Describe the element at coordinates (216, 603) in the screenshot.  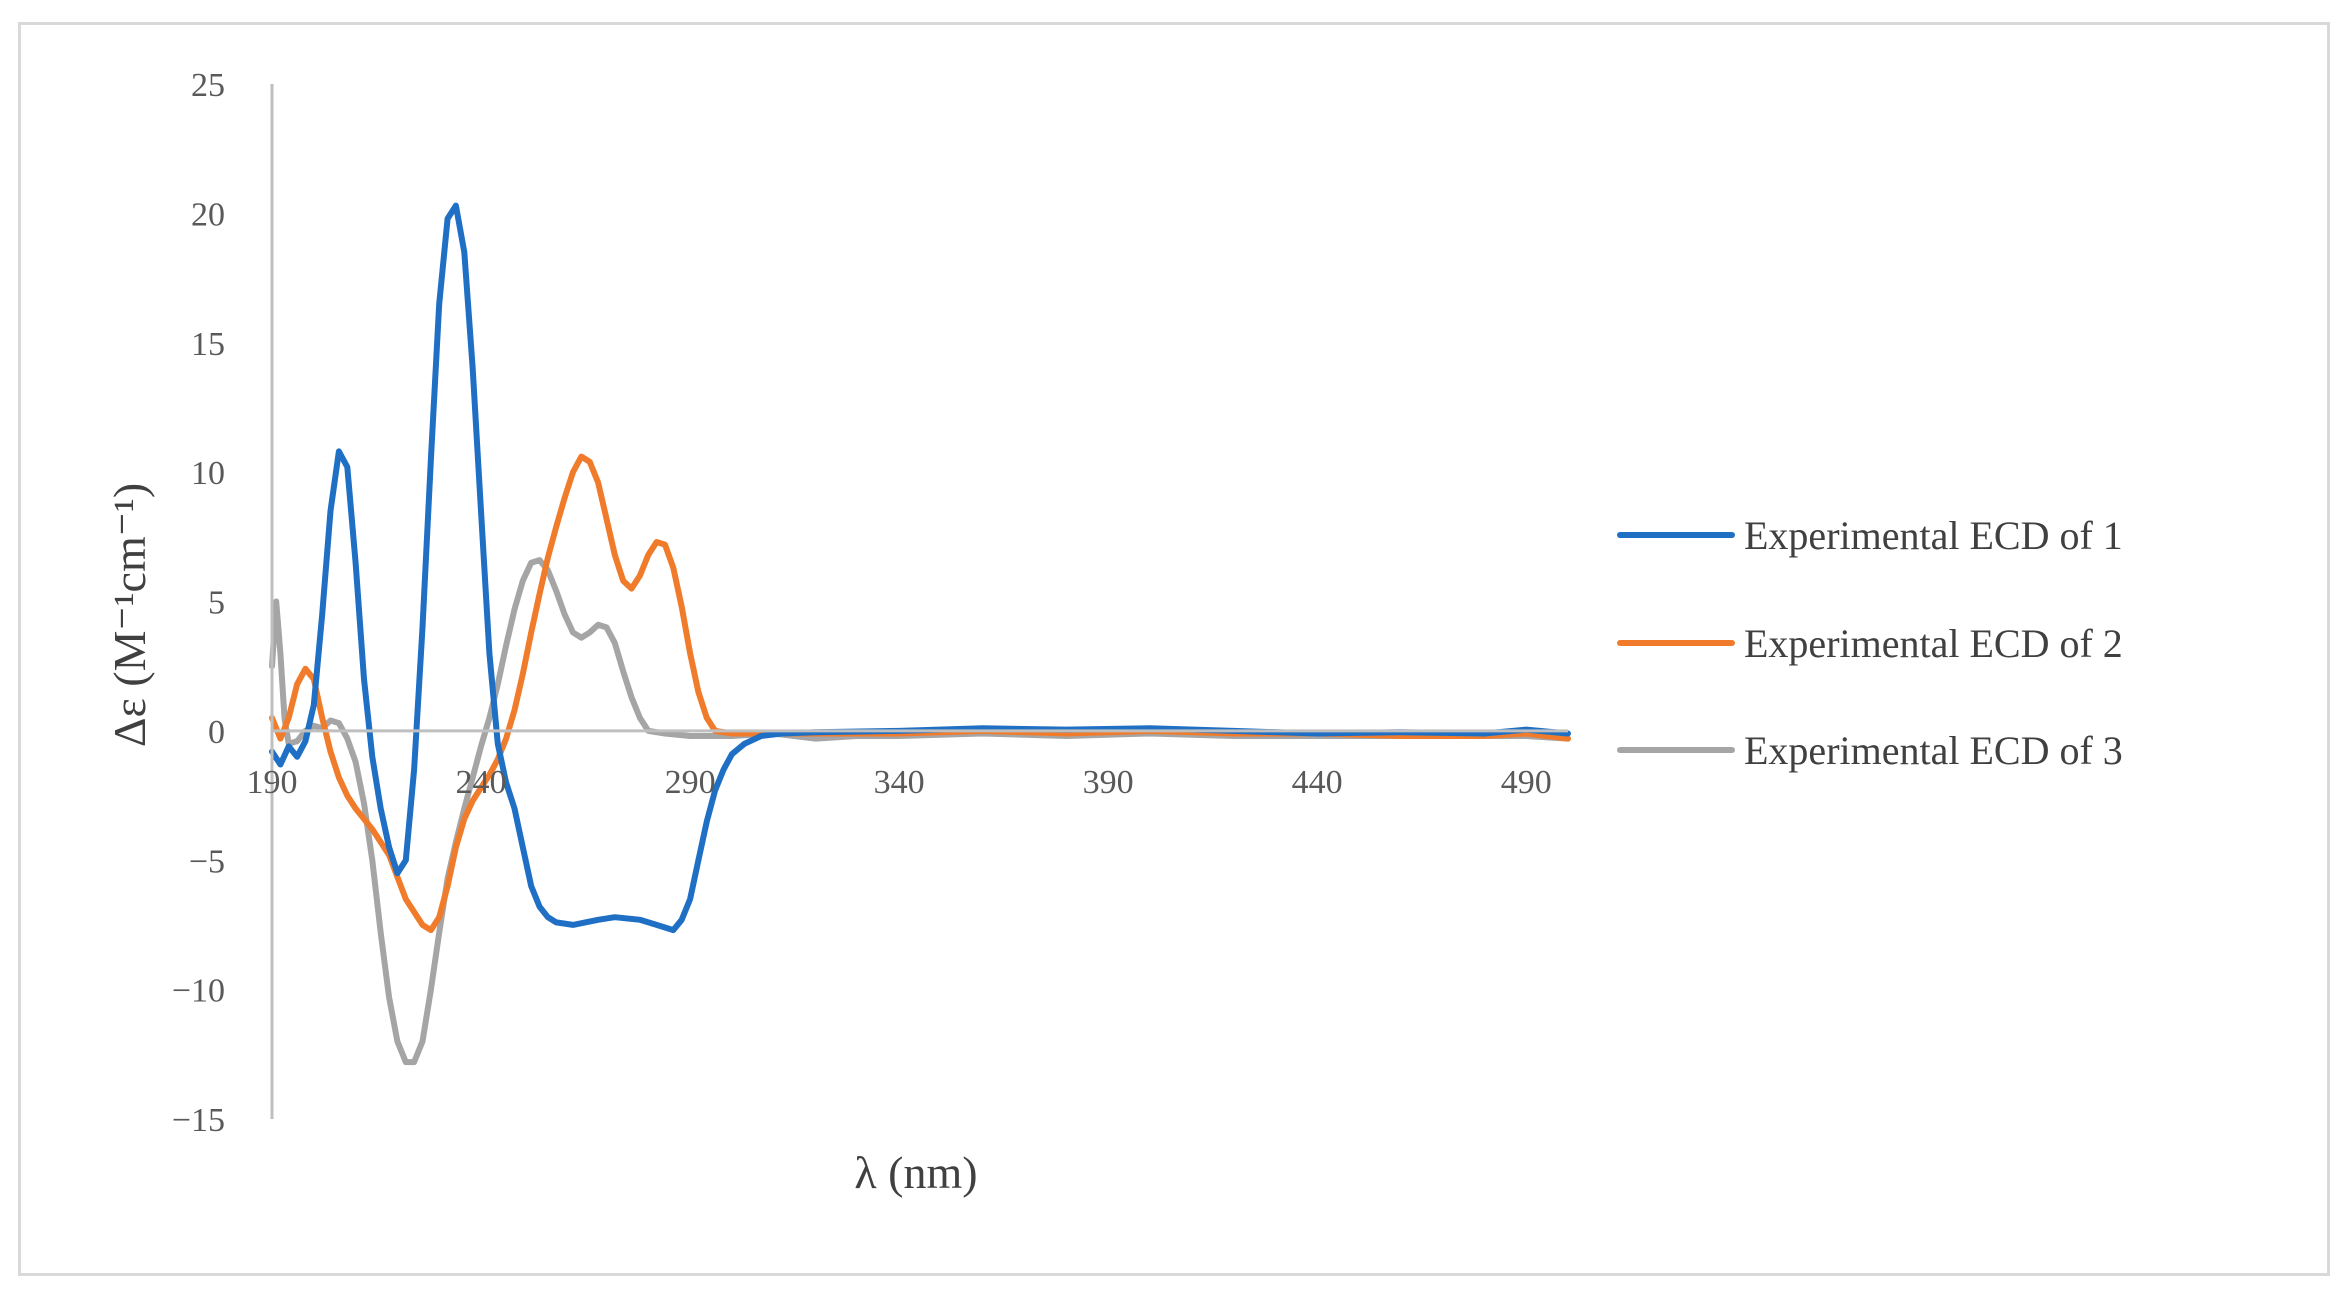
I see `y-tick-label: 5` at that location.